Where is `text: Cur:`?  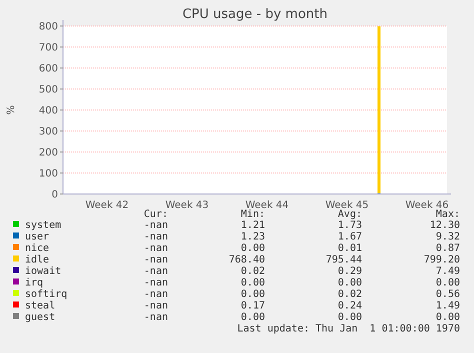 text: Cur: is located at coordinates (156, 214).